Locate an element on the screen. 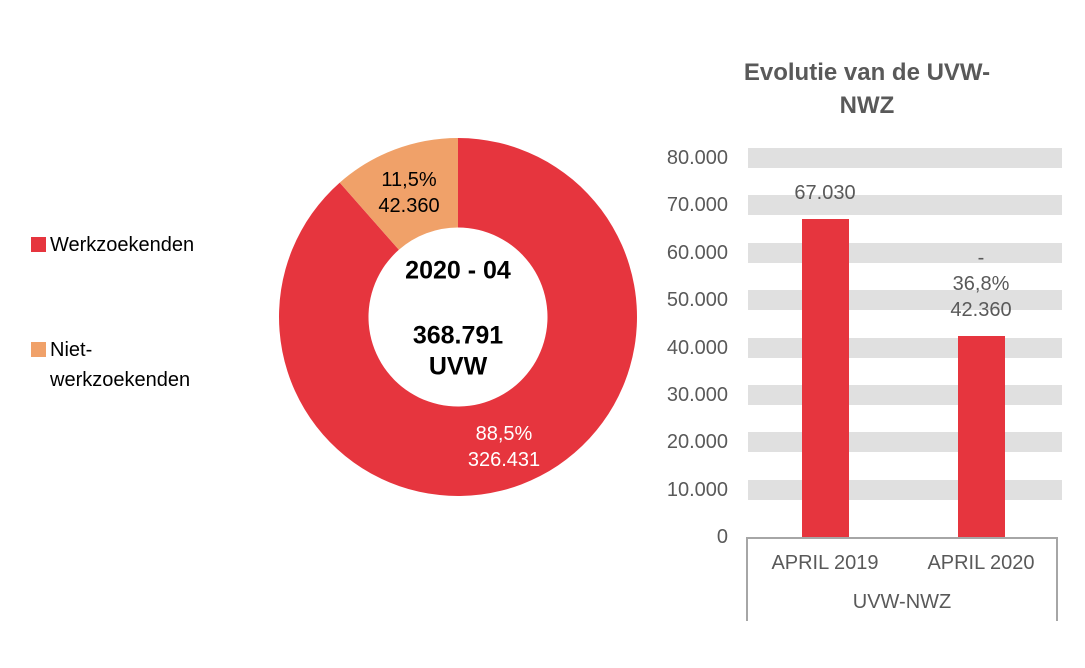 The image size is (1085, 668). legend-label-werkzoekenden: Werkzoekenden is located at coordinates (122, 245).